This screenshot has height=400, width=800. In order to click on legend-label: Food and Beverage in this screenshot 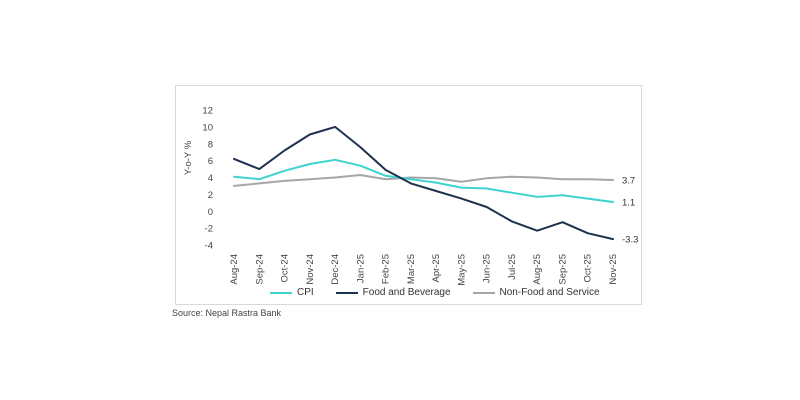, I will do `click(406, 292)`.